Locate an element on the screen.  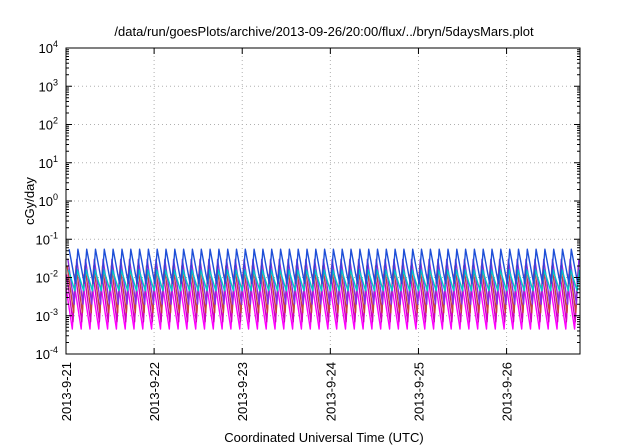
x-tick-label: 2013-9-21 is located at coordinates (66, 391).